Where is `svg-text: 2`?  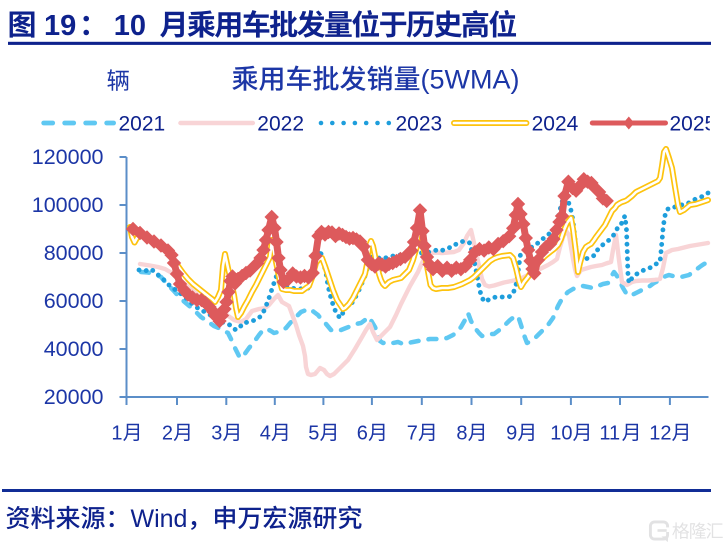
svg-text: 2 is located at coordinates (167, 434).